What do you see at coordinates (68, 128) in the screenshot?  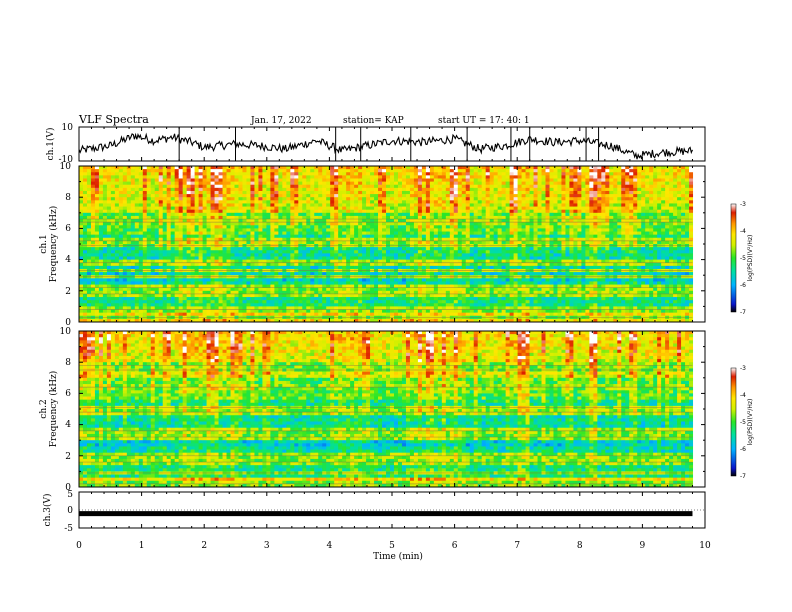 I see `ch1-voltage-tick-top: 10` at bounding box center [68, 128].